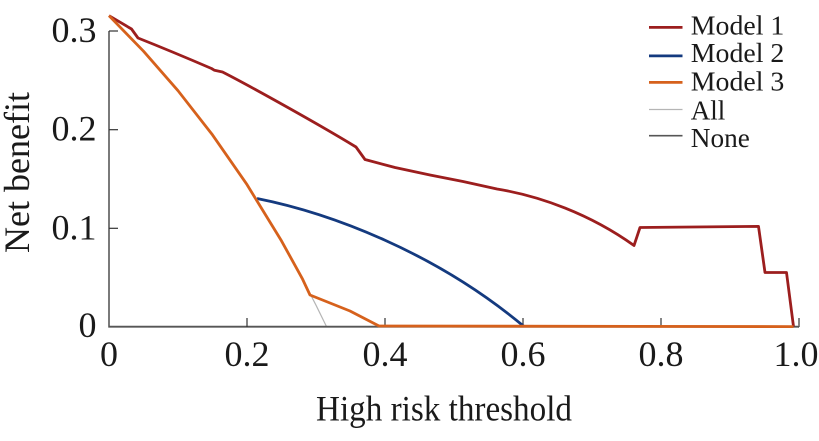 This screenshot has width=819, height=441. Describe the element at coordinates (738, 26) in the screenshot. I see `svg-text: Model 1` at that location.